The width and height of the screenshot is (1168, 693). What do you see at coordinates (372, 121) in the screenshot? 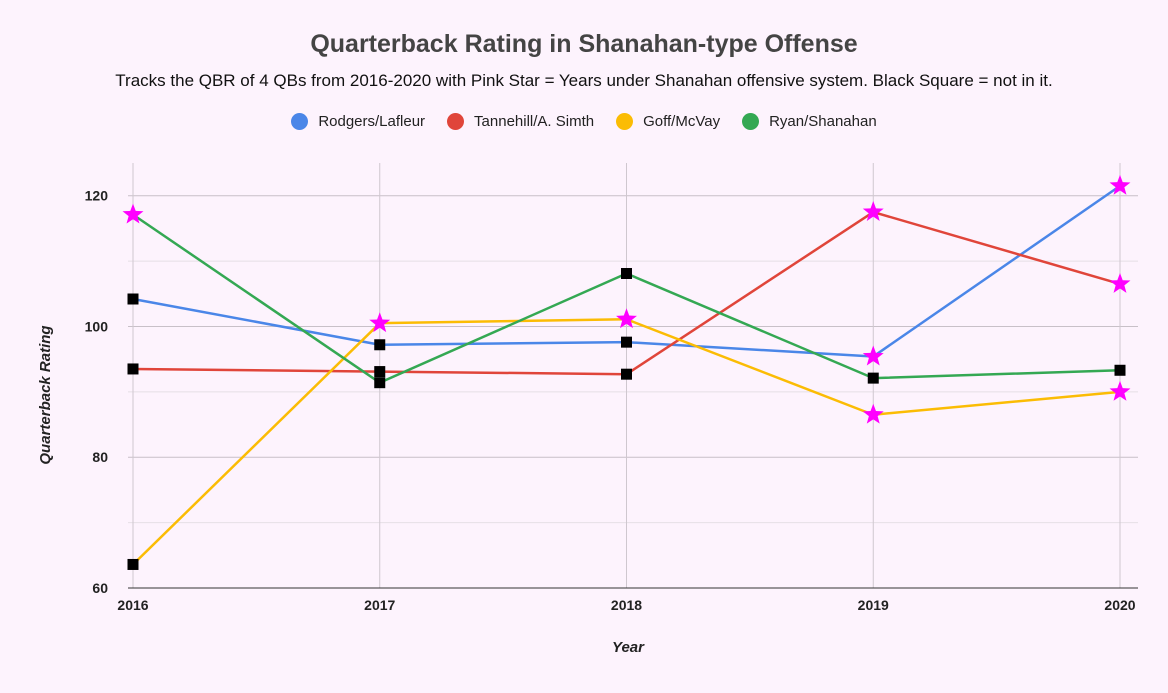
I see `legend-label: Rodgers/Lafleur` at bounding box center [372, 121].